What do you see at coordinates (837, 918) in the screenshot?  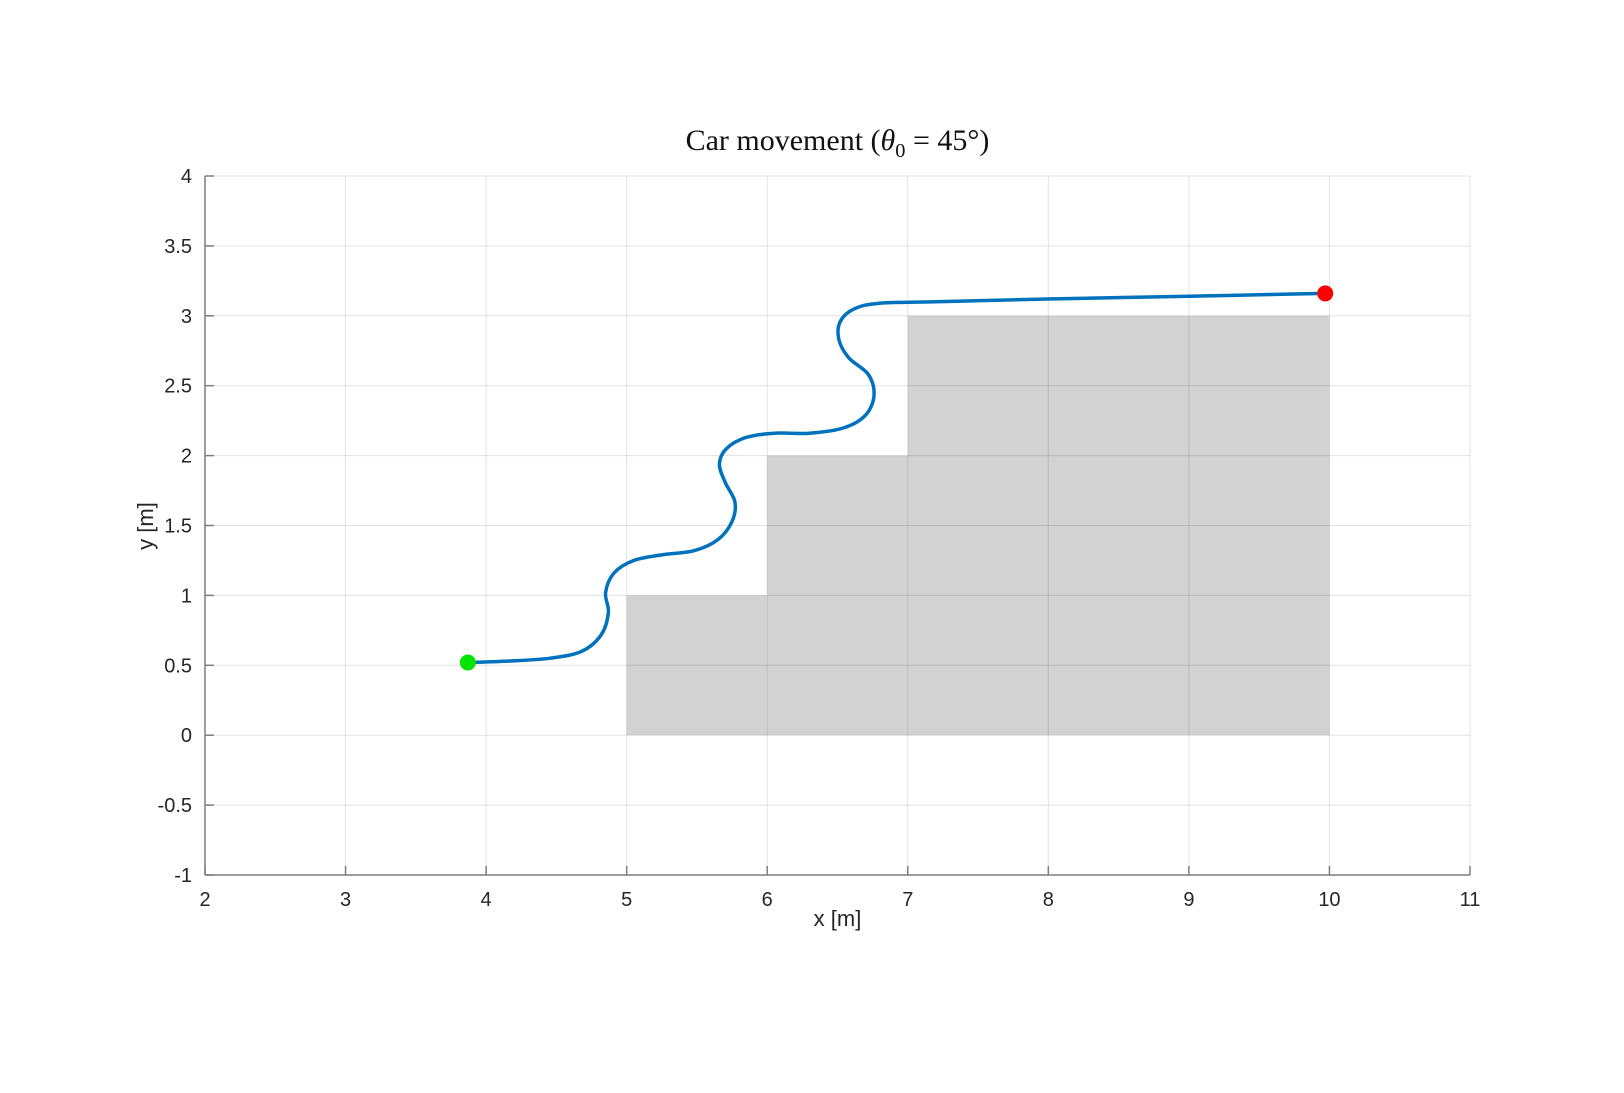 I see `x-axis-label: x [m]` at bounding box center [837, 918].